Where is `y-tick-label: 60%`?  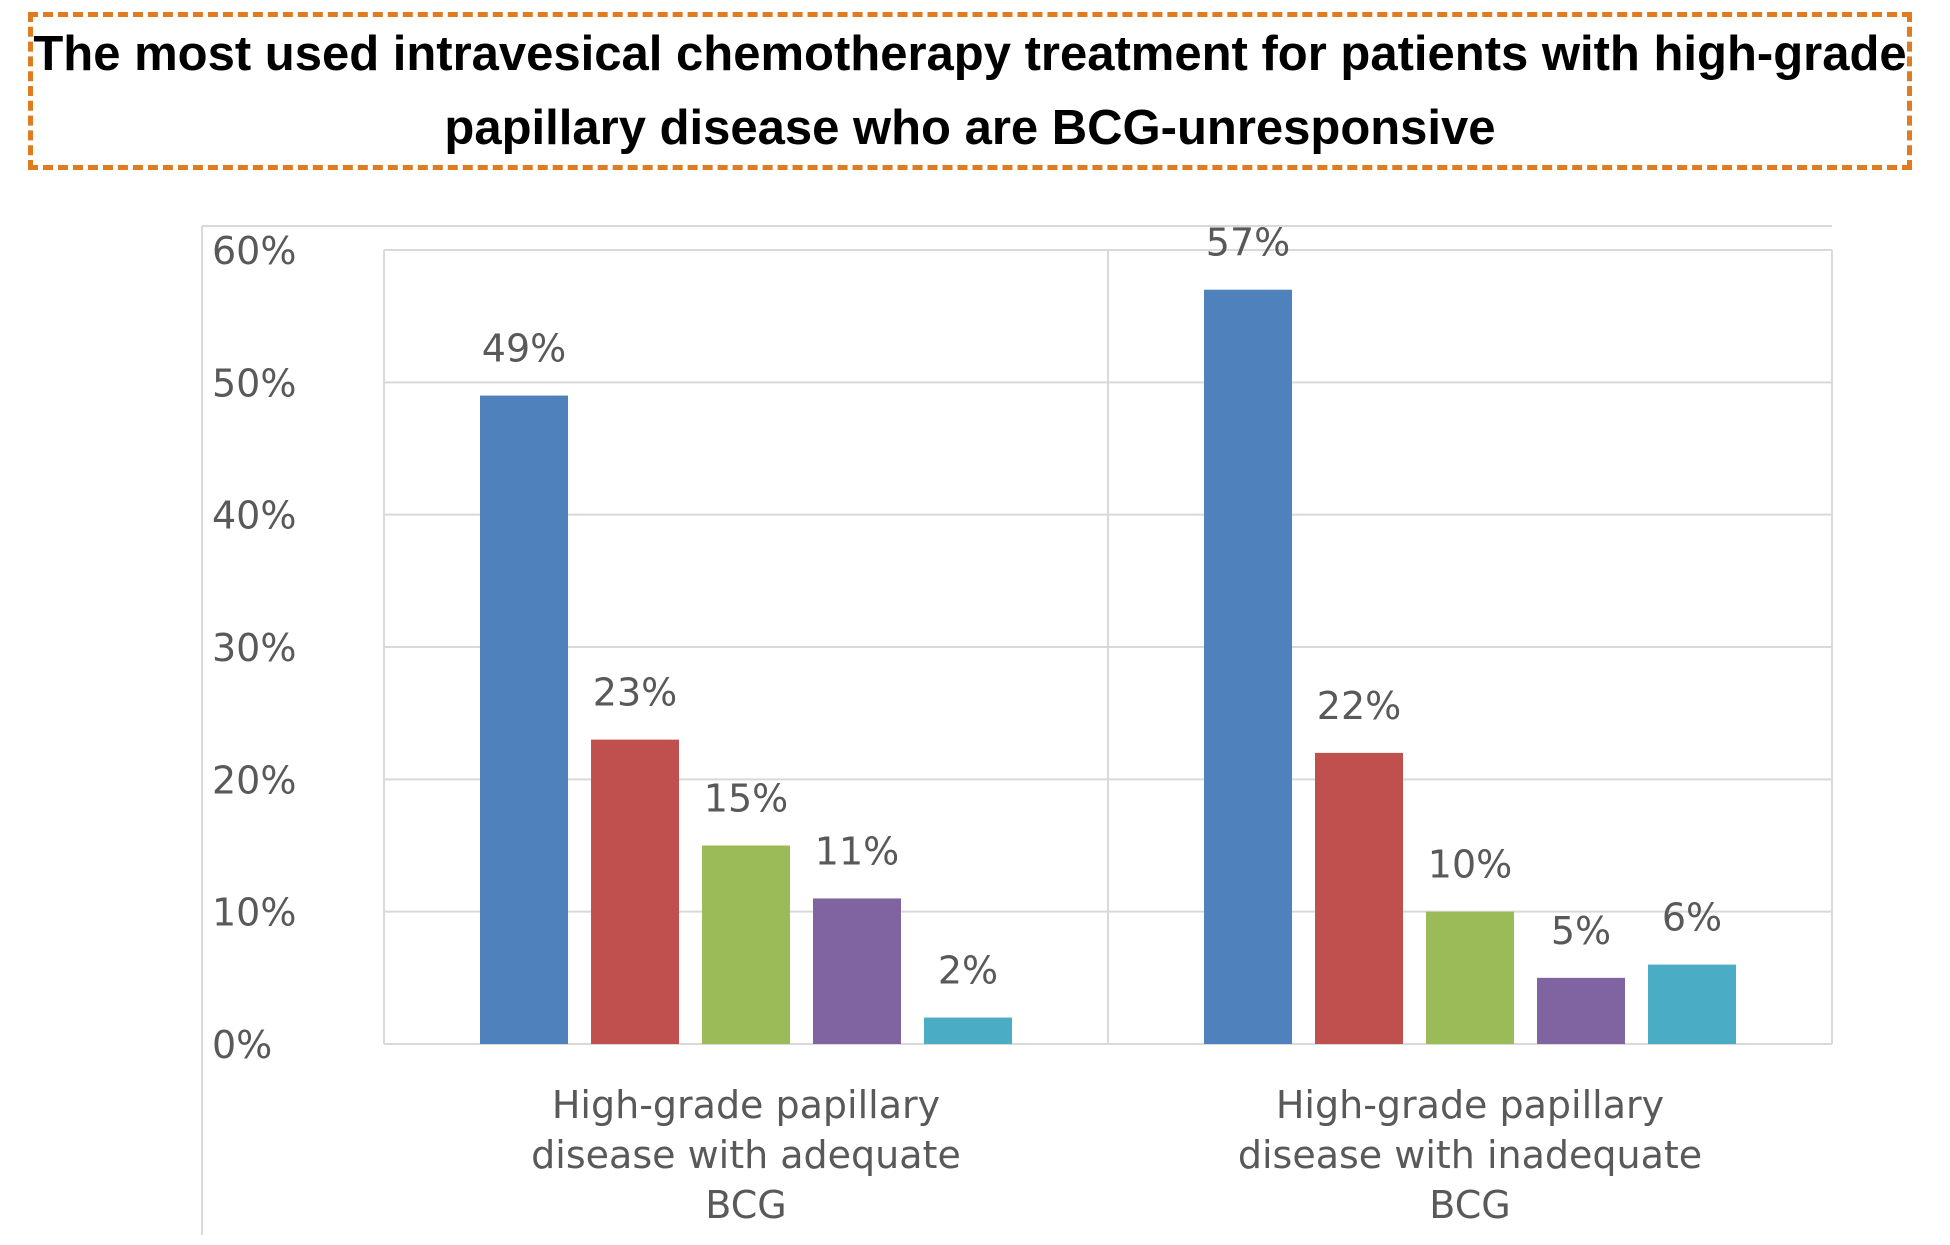
y-tick-label: 60% is located at coordinates (254, 251).